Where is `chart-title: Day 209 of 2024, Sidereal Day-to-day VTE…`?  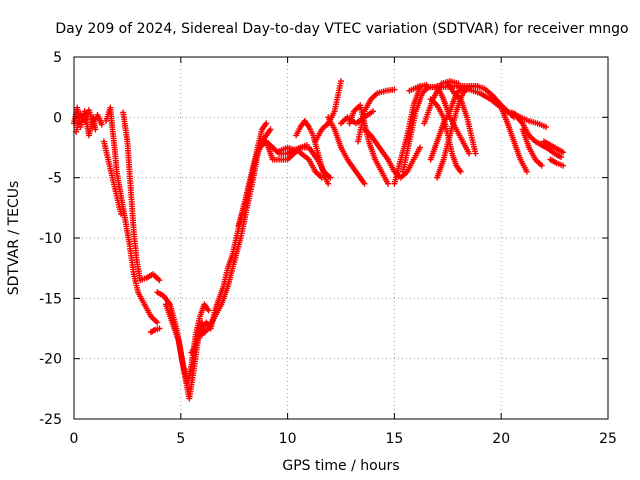
chart-title: Day 209 of 2024, Sidereal Day-to-day VTE… is located at coordinates (341, 29).